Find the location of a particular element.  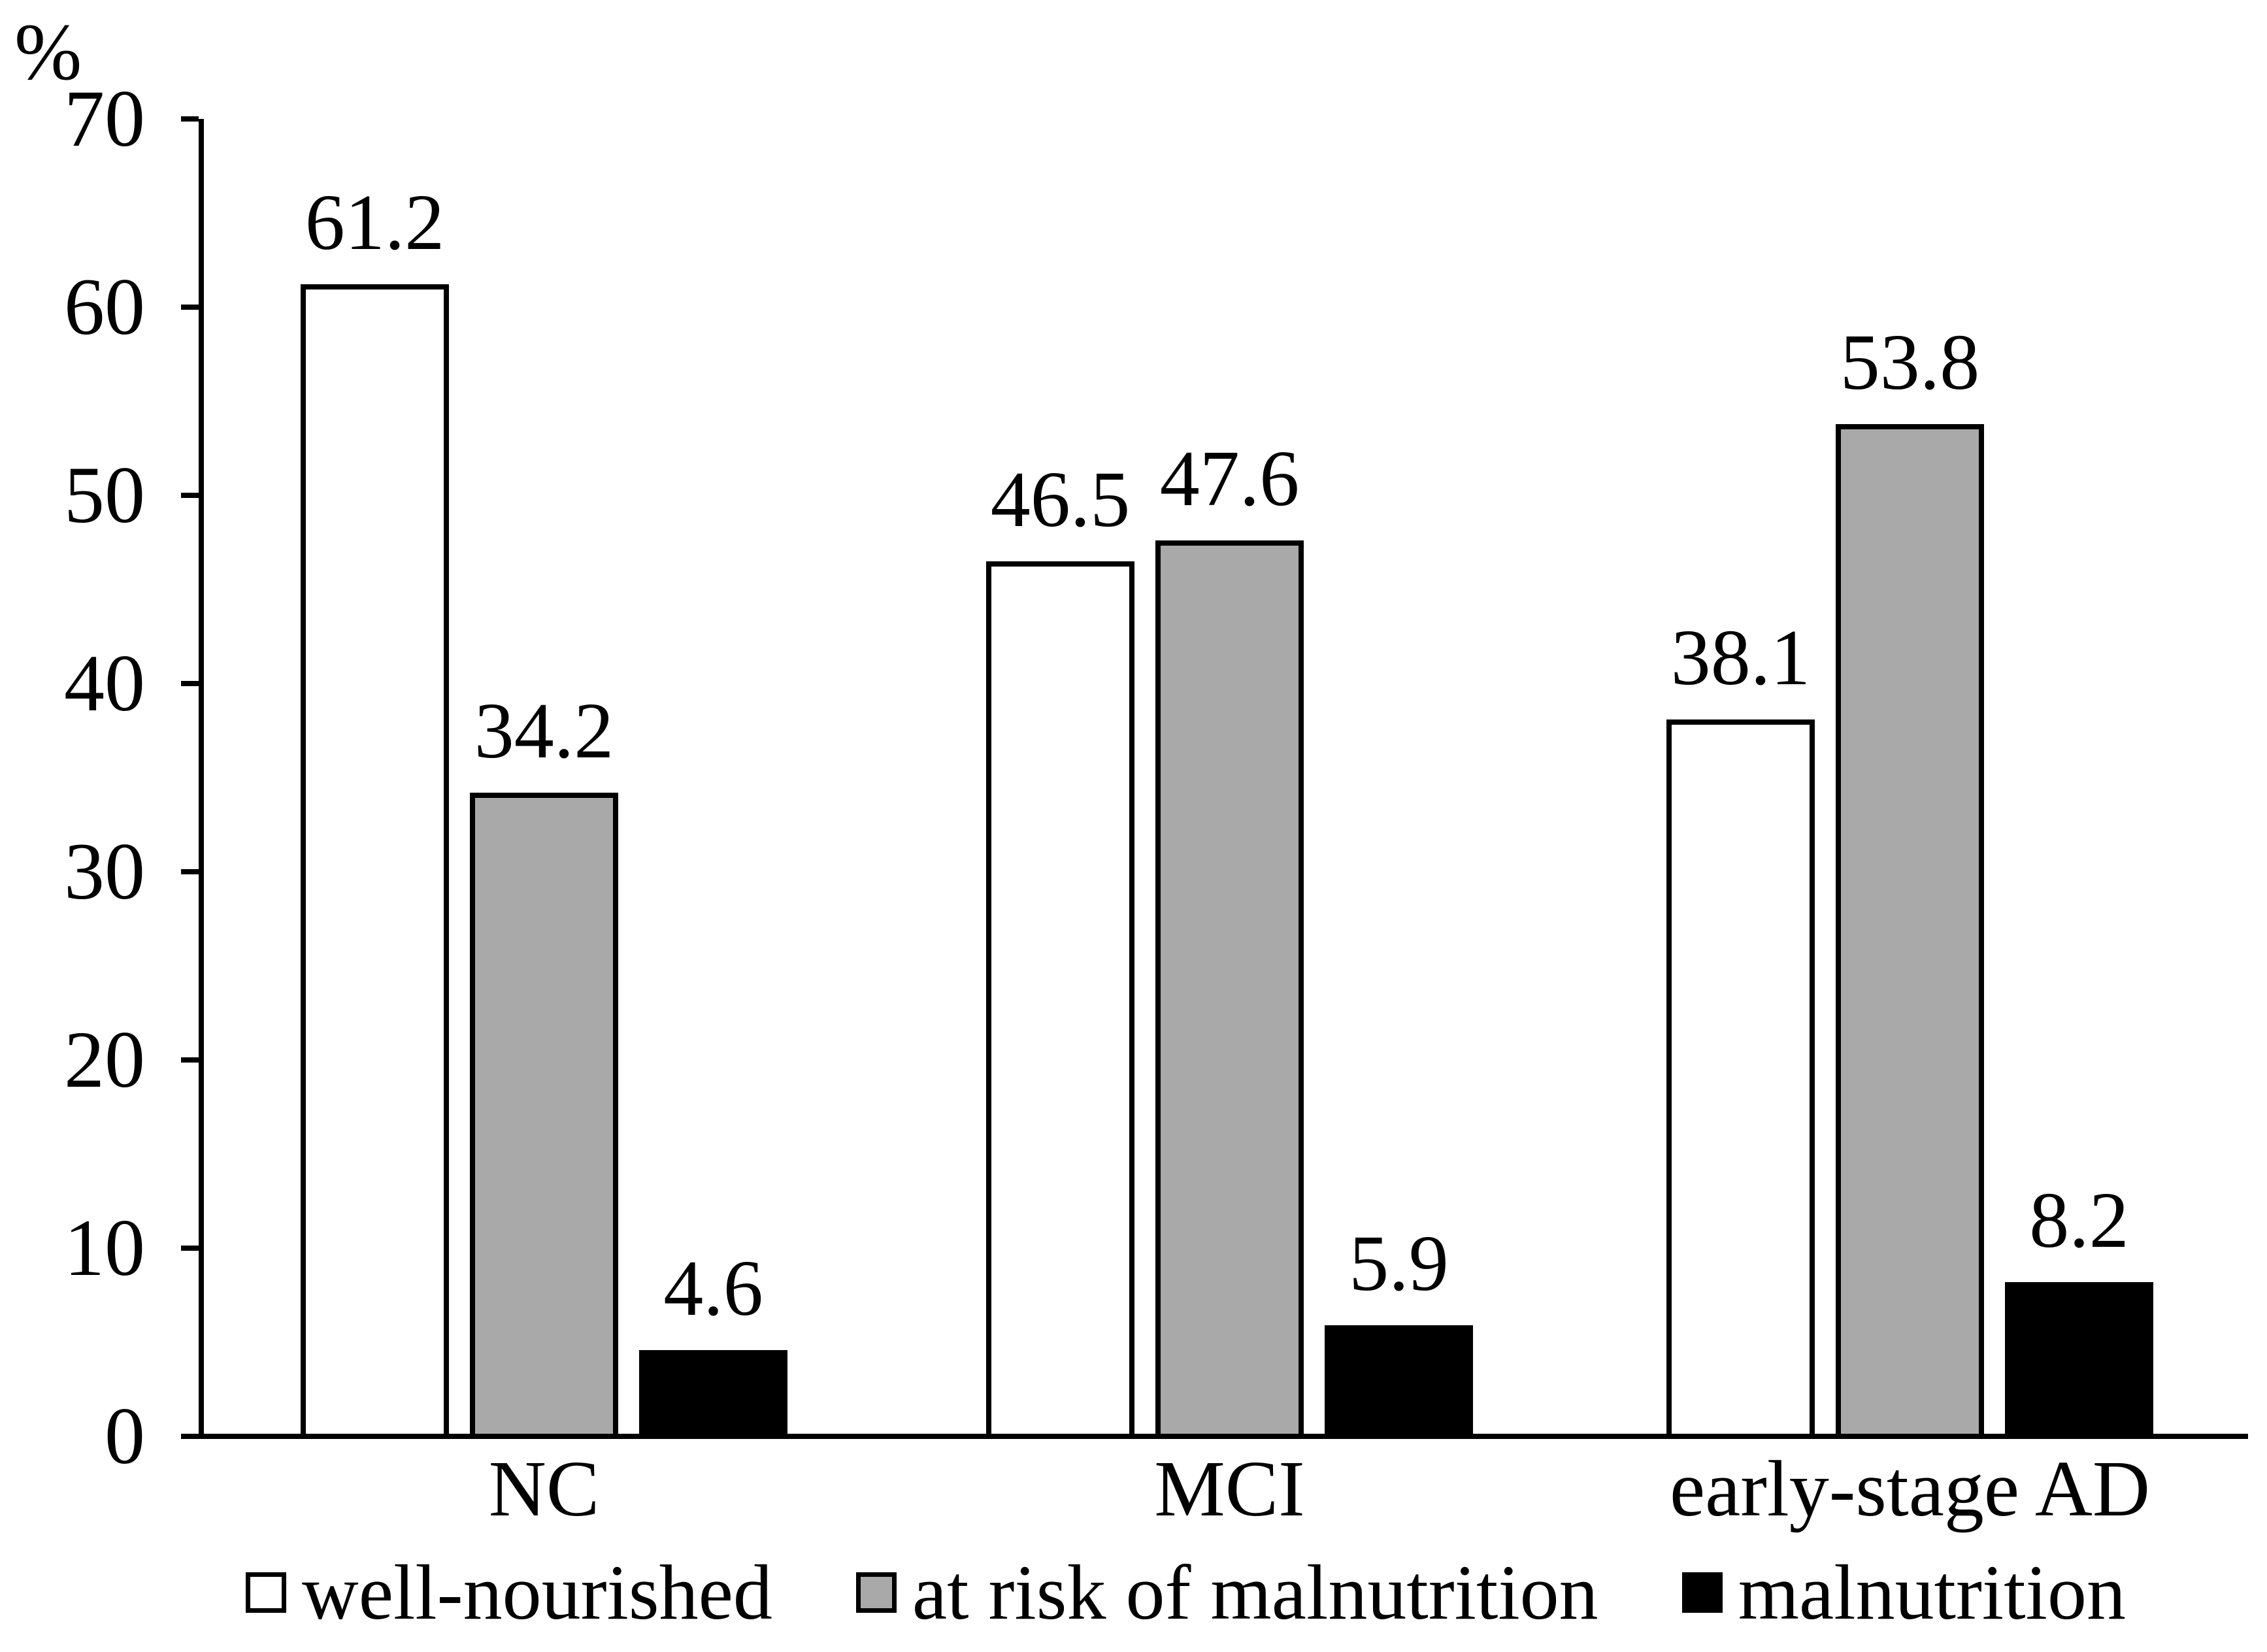

y-axis-unit-label: % is located at coordinates (48, 52).